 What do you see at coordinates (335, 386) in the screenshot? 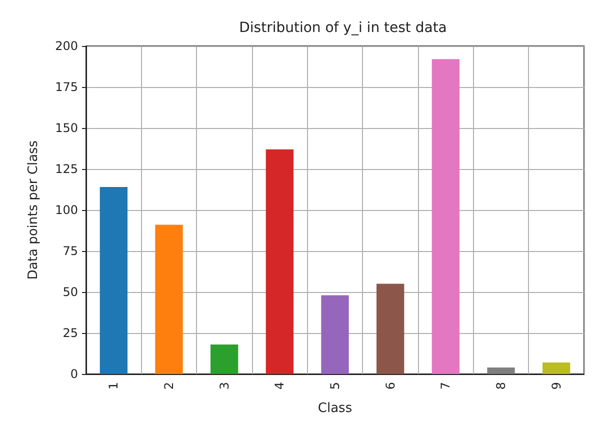
I see `x-tick-label: 5` at bounding box center [335, 386].